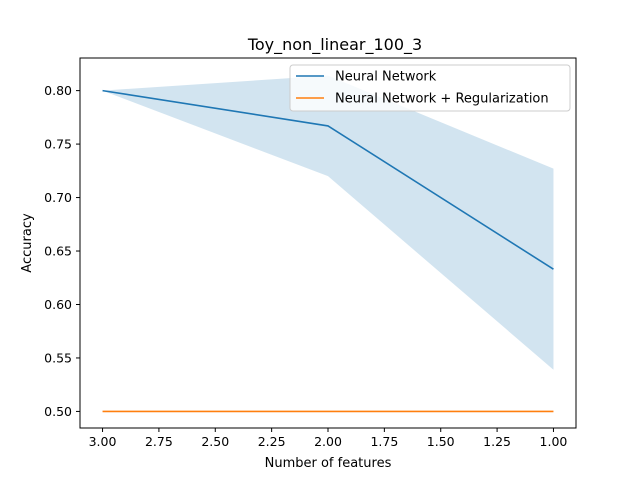 The image size is (640, 480). I want to click on x-tick-label: 2.00, so click(328, 441).